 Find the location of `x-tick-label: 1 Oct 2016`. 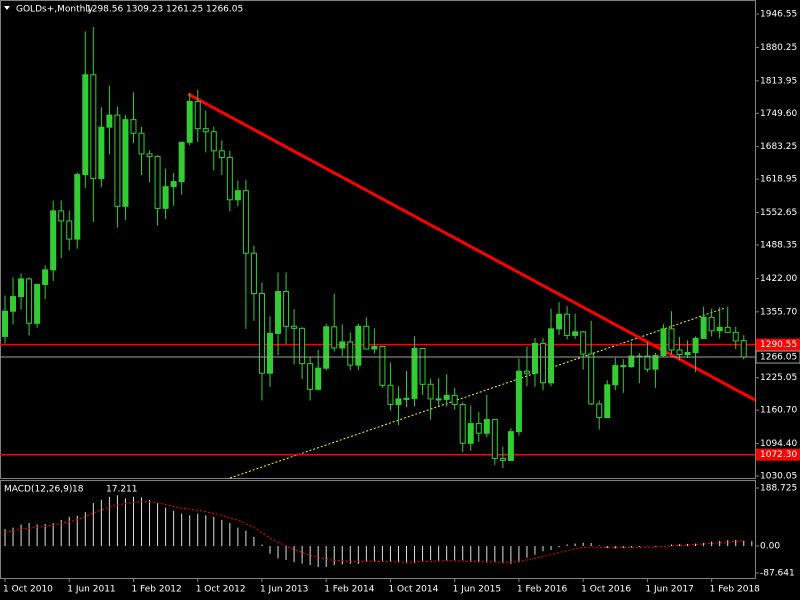

x-tick-label: 1 Oct 2016 is located at coordinates (606, 590).